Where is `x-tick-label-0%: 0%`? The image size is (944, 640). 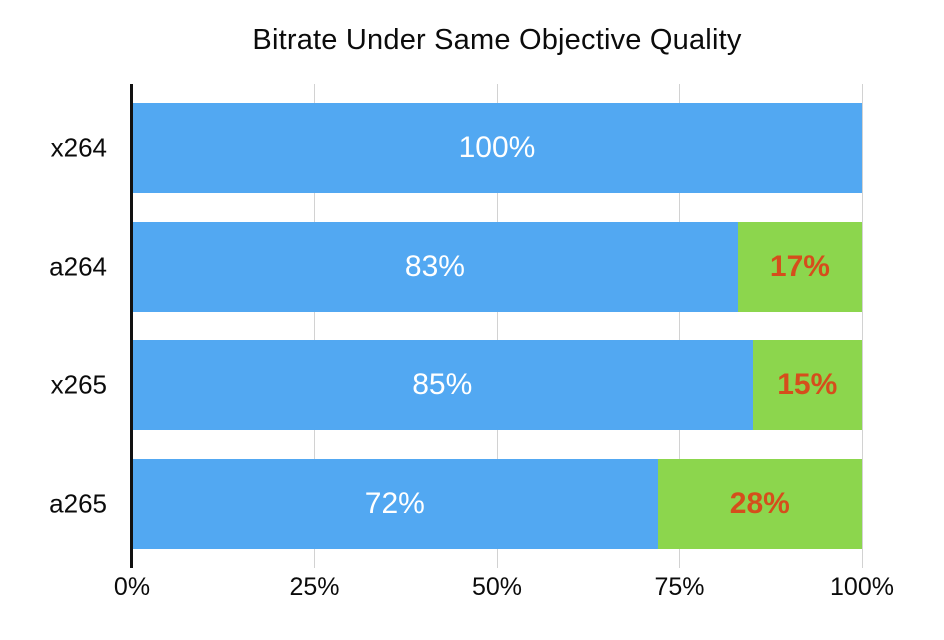 x-tick-label-0%: 0% is located at coordinates (132, 587).